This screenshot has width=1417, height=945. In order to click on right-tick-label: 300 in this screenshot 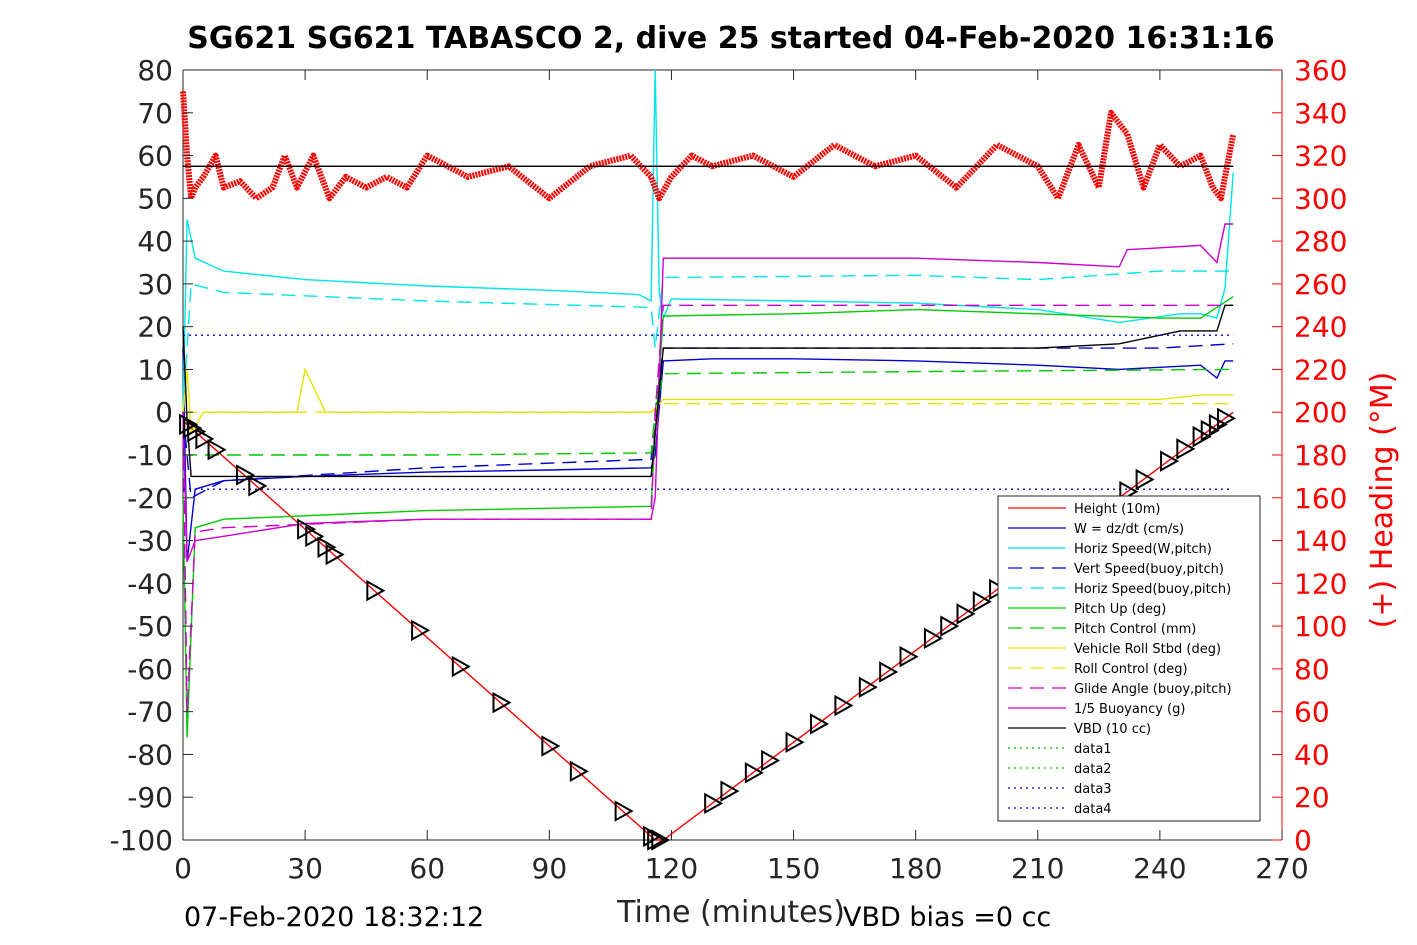, I will do `click(1320, 198)`.